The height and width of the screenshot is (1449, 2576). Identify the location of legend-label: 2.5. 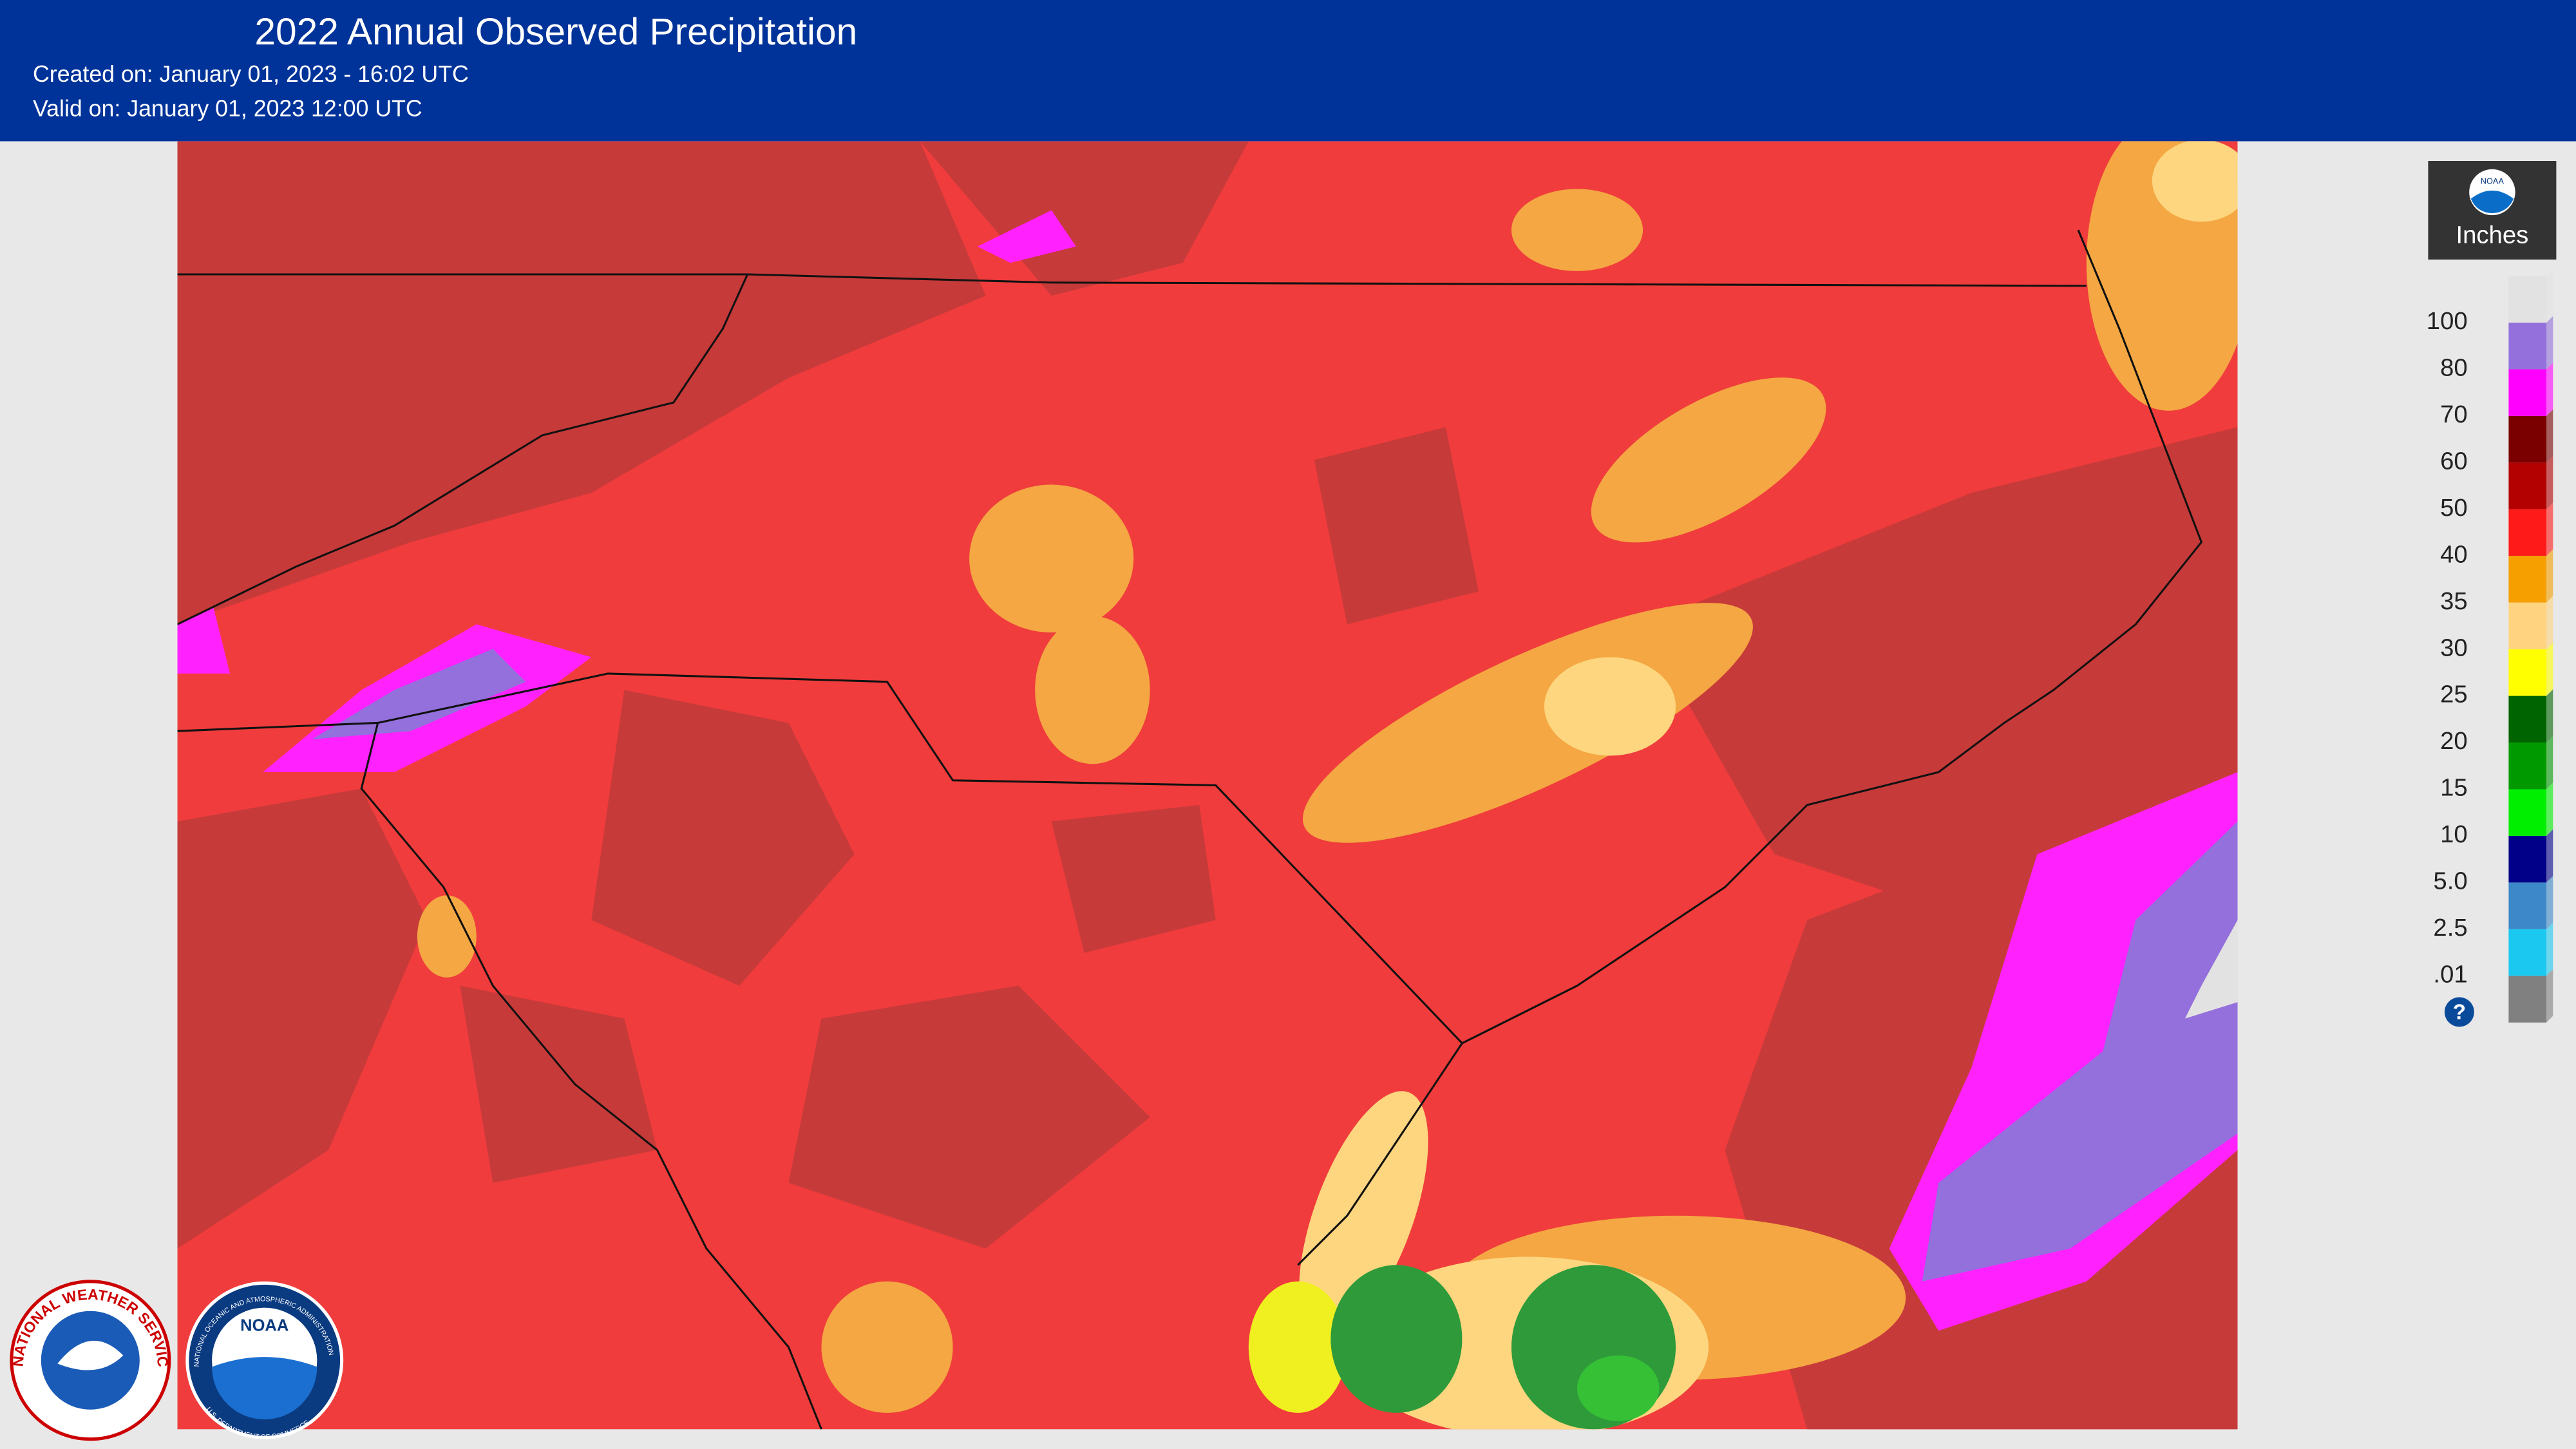
(2450, 928).